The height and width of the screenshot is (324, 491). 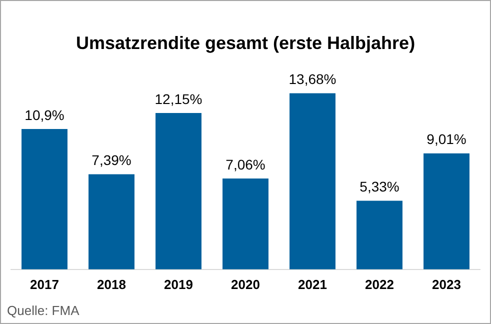 What do you see at coordinates (111, 284) in the screenshot?
I see `x-tick-label: 2018` at bounding box center [111, 284].